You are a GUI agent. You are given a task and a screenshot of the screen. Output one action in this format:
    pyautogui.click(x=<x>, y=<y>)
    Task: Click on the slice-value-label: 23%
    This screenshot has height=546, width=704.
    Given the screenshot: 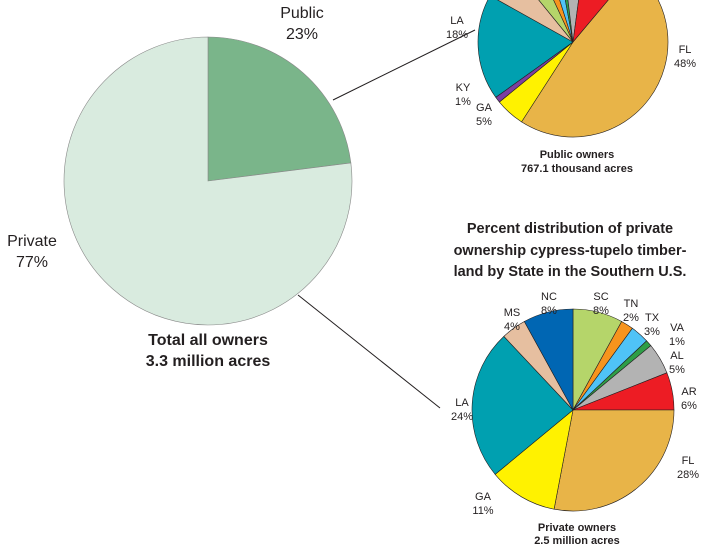 What is the action you would take?
    pyautogui.click(x=302, y=34)
    